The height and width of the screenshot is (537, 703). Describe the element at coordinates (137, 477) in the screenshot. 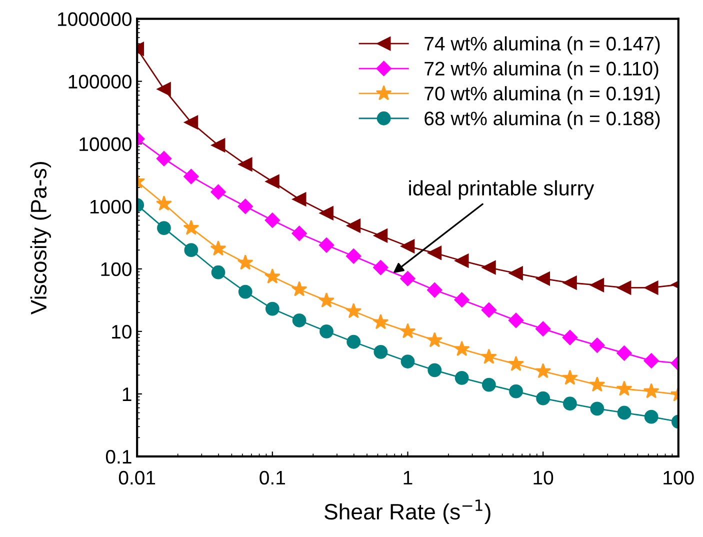

I see `x-tick-label: 0.01` at that location.